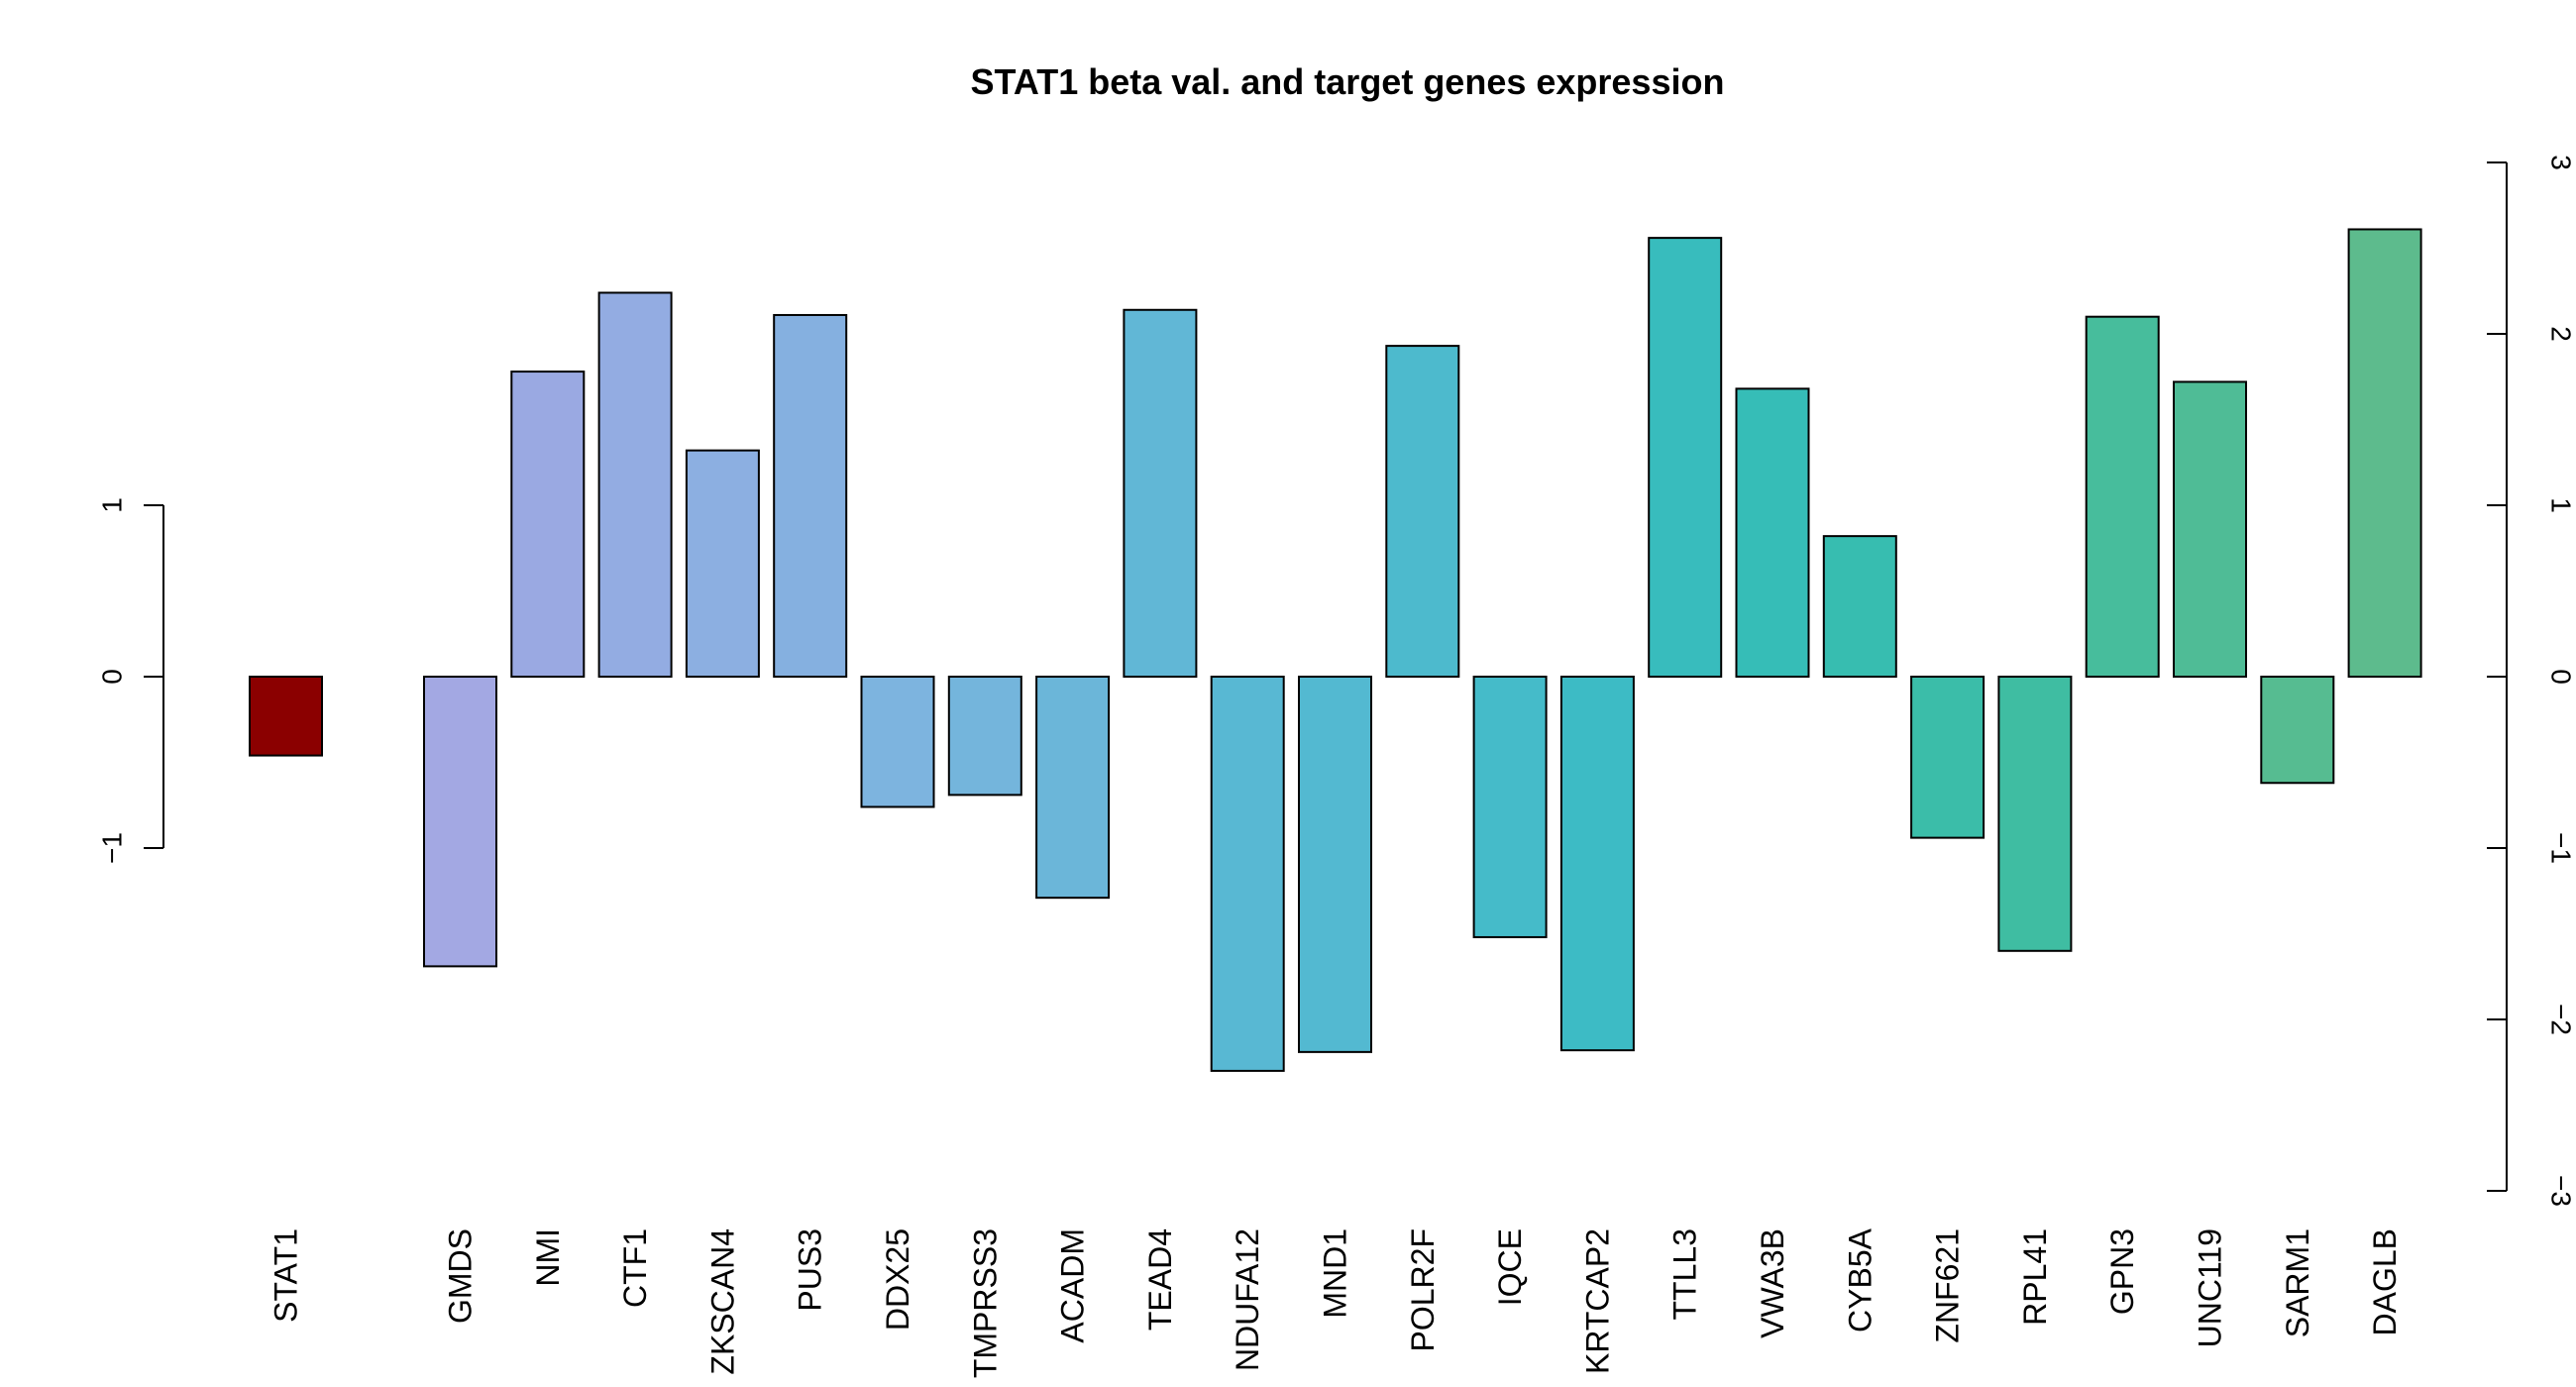  I want to click on right-axis-tick-label: 3, so click(2561, 162).